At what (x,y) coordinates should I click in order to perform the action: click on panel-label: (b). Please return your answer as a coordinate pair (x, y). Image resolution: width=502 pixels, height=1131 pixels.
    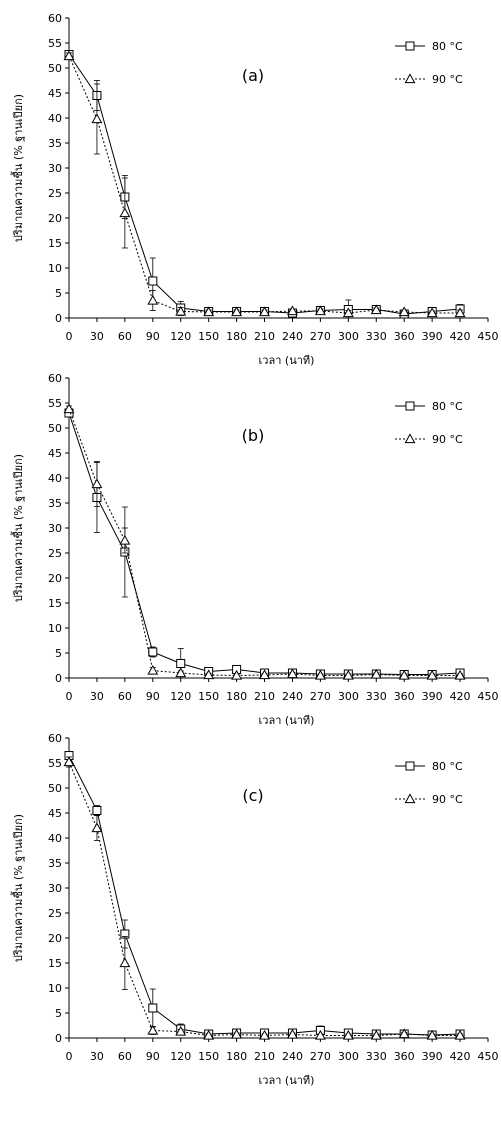
    Looking at the image, I should click on (253, 435).